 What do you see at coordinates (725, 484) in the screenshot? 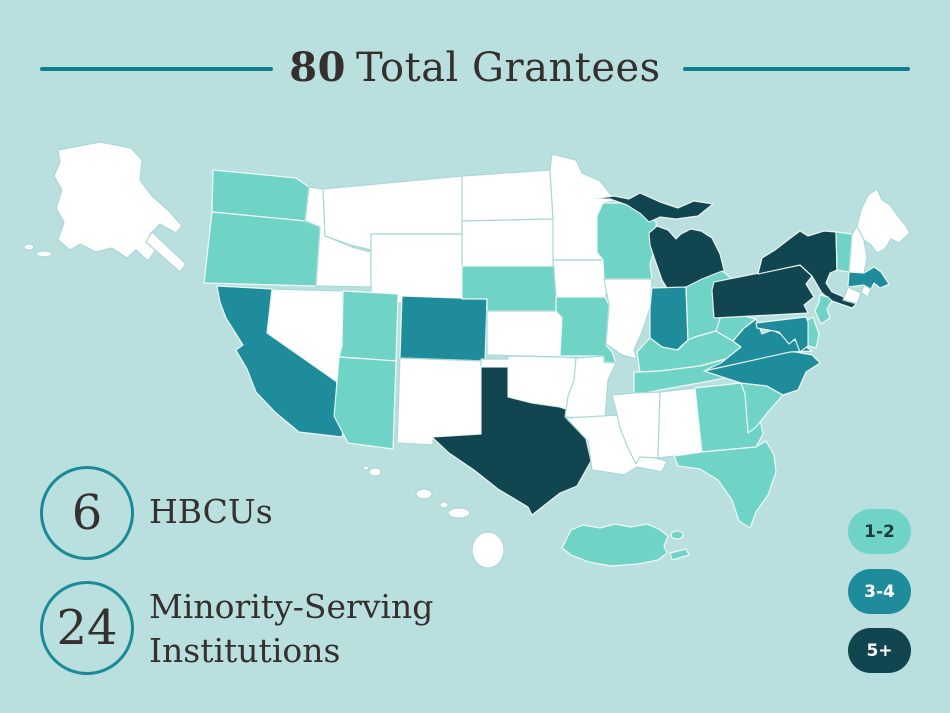
I see `state-fl` at bounding box center [725, 484].